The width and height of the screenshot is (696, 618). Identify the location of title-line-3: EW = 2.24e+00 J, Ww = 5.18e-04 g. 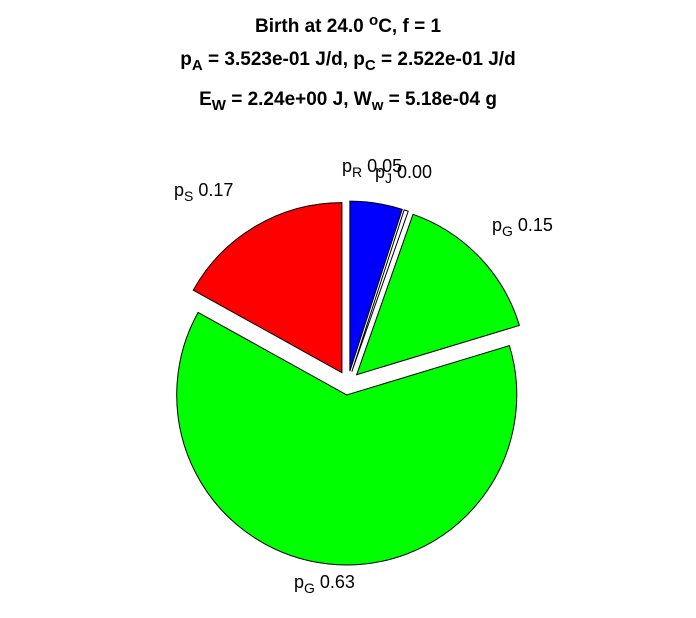
(348, 101).